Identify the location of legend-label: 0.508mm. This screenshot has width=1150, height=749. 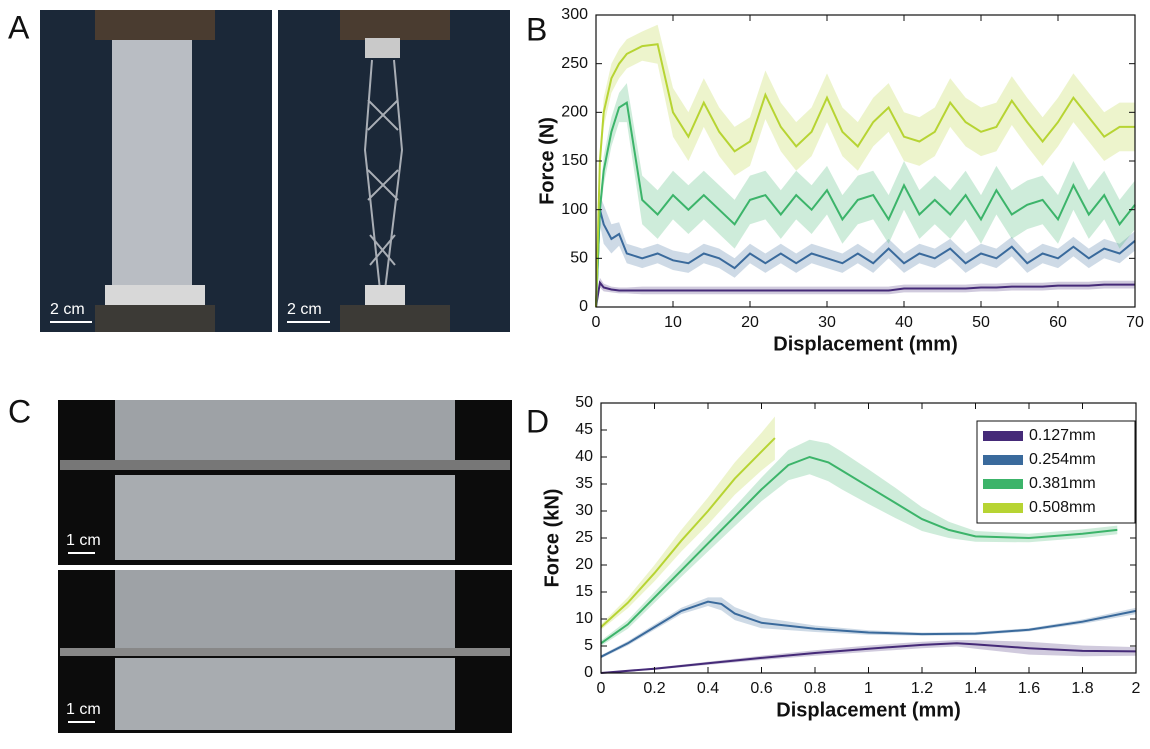
(1062, 507).